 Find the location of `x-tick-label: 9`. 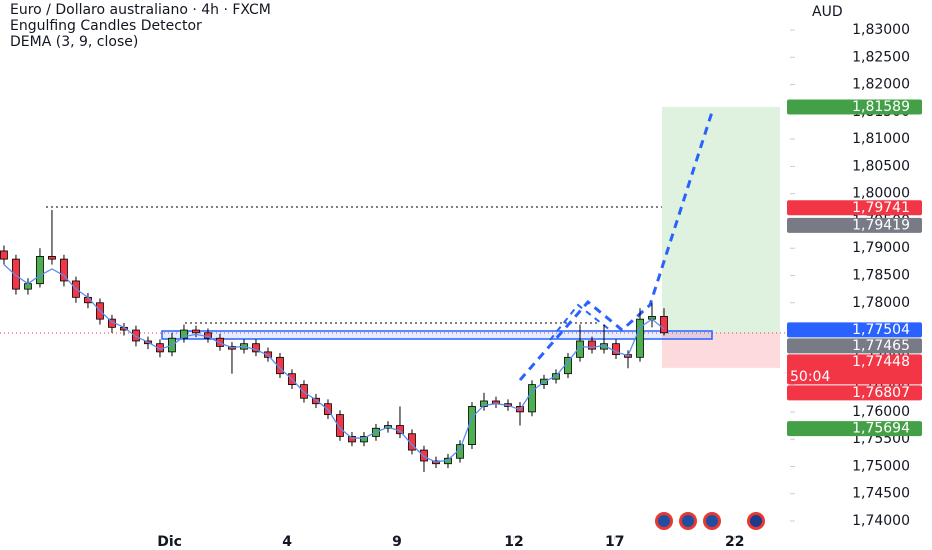

x-tick-label: 9 is located at coordinates (397, 542).